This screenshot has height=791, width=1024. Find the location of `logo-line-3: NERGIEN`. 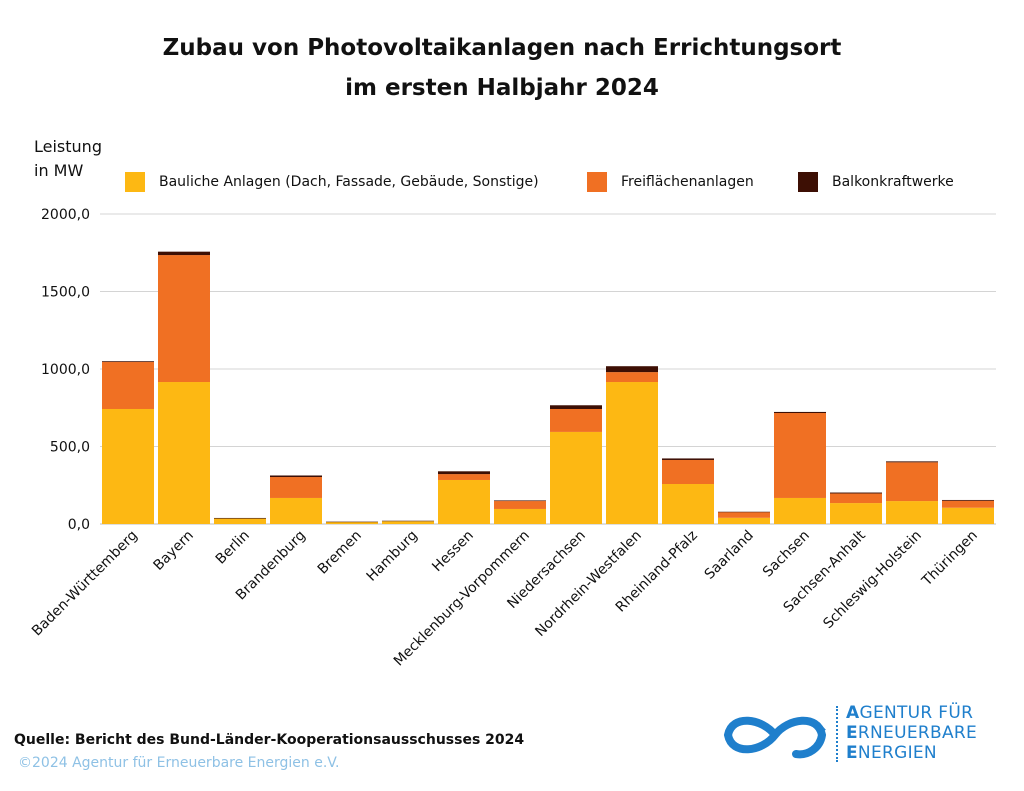

logo-line-3: NERGIEN is located at coordinates (897, 753).